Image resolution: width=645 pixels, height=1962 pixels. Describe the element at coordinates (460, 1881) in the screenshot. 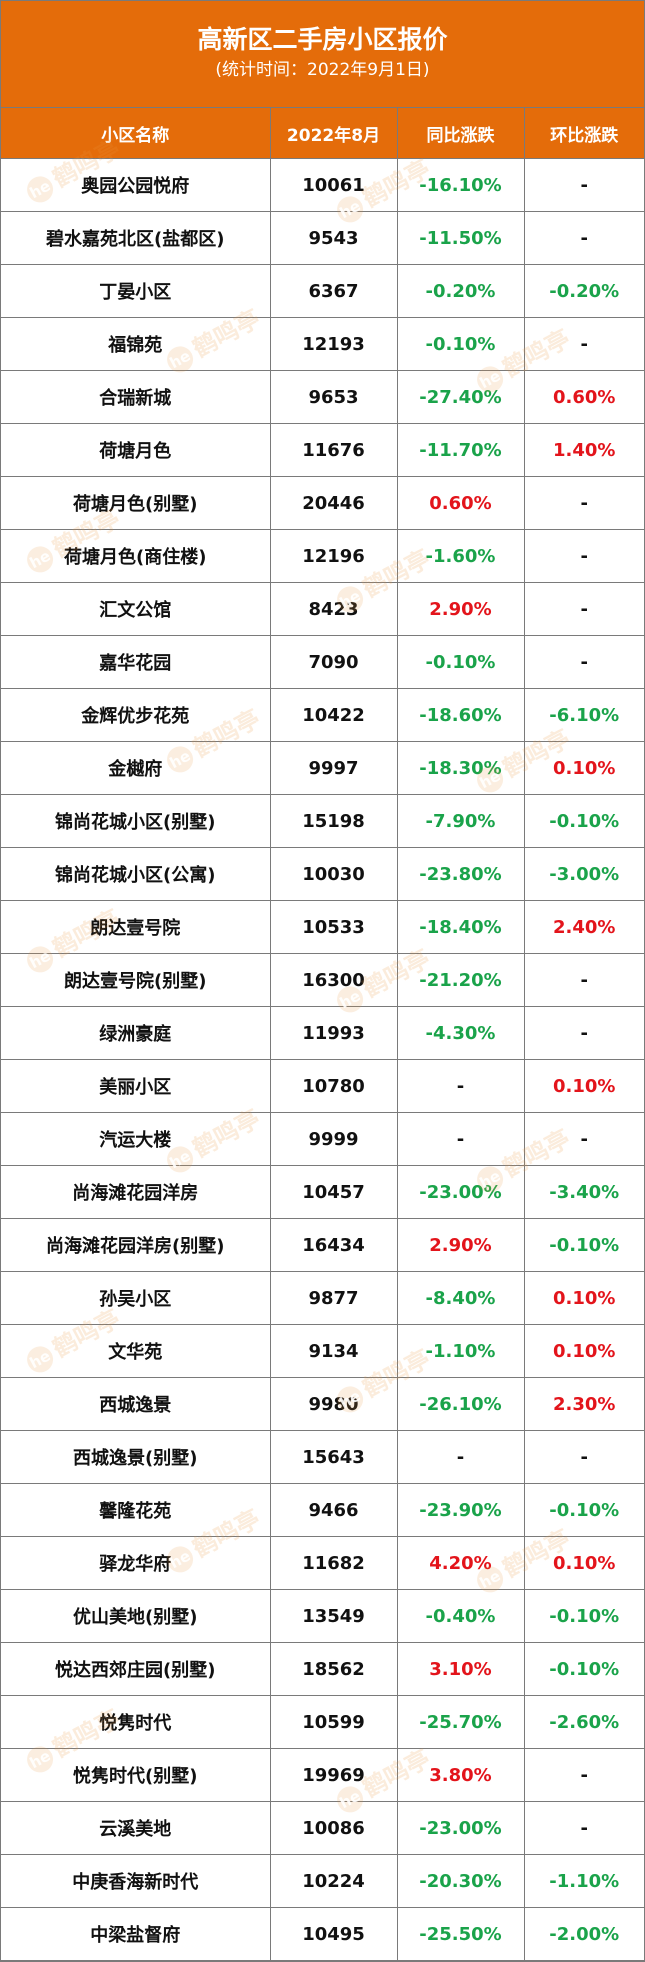

I see `cell-yoy-change: -20.30%` at that location.